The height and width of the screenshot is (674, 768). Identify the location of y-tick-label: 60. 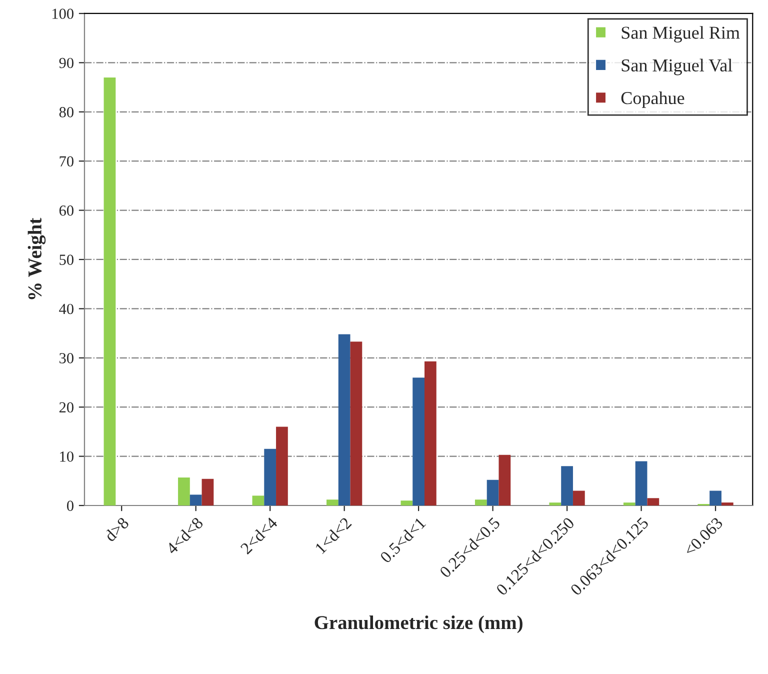
(66, 210).